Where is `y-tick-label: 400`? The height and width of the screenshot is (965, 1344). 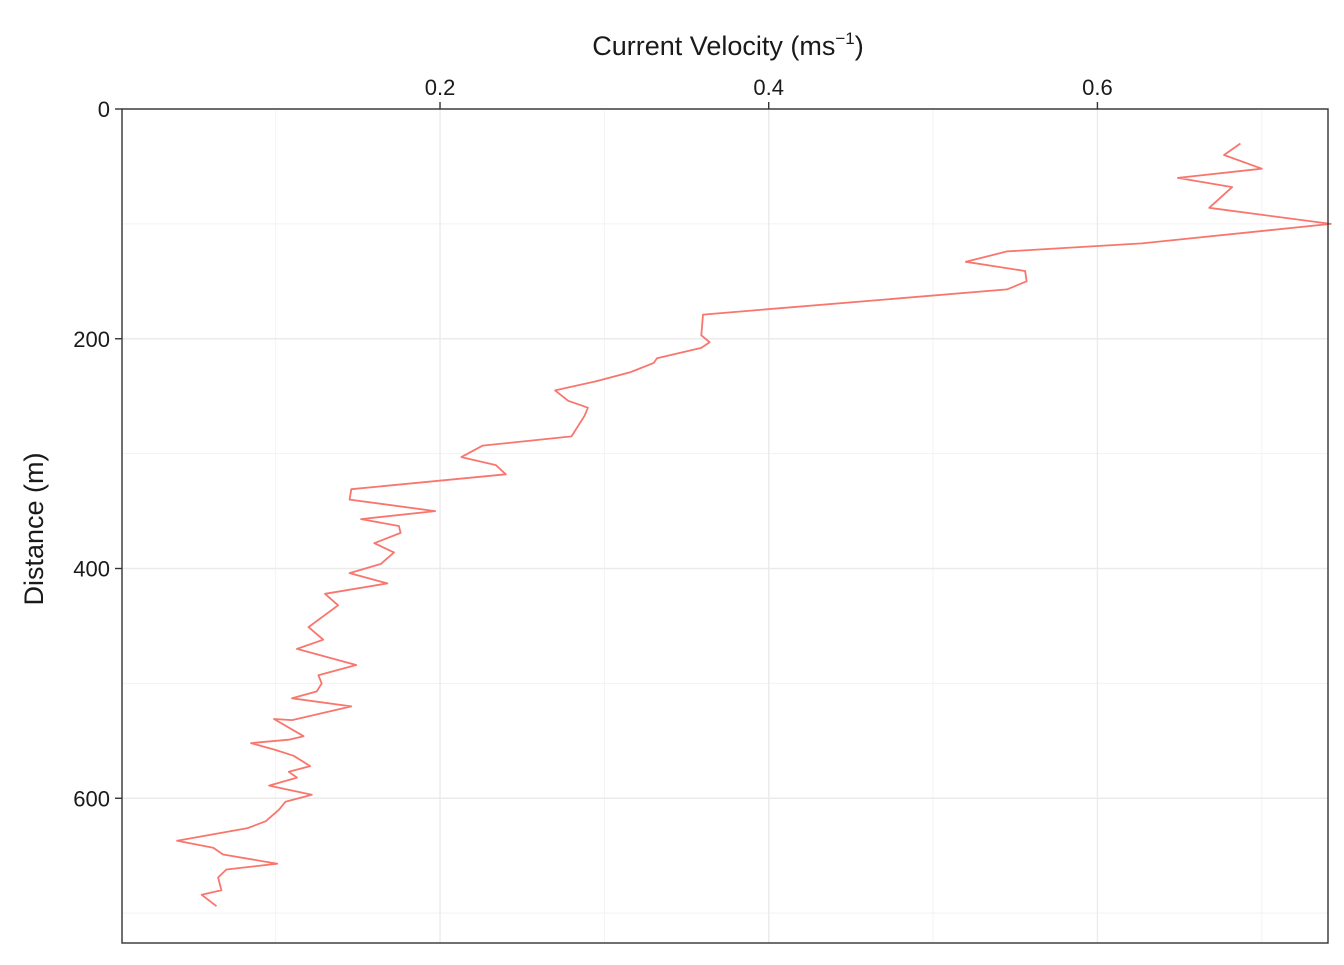
y-tick-label: 400 is located at coordinates (91, 569).